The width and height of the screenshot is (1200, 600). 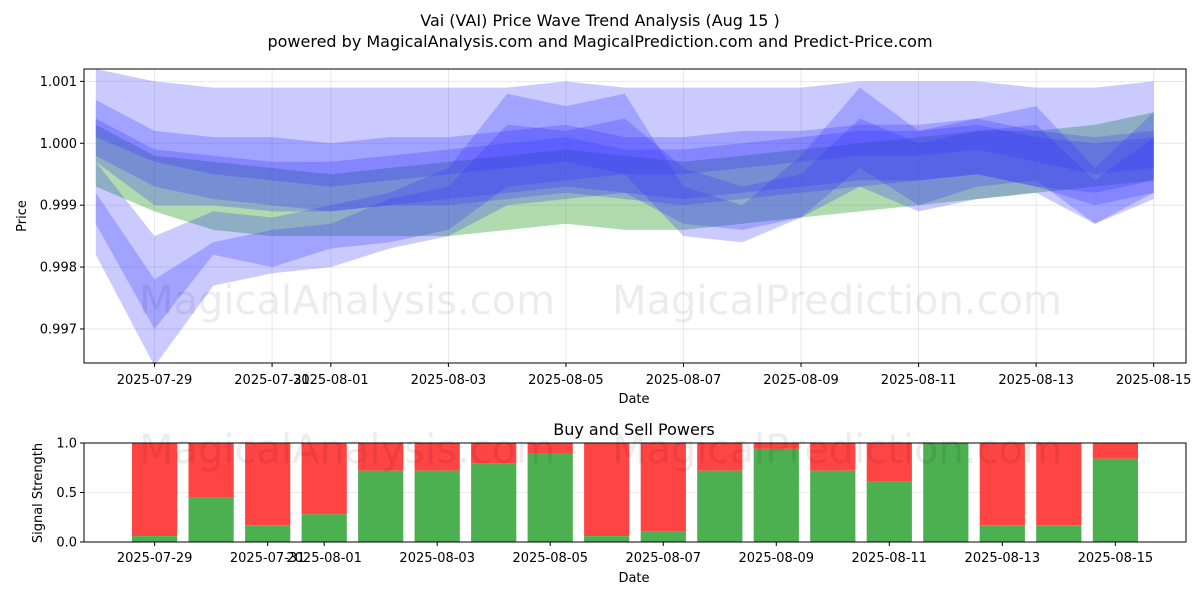 What do you see at coordinates (1154, 380) in the screenshot?
I see `price-x-tick-label: 2025-08-15` at bounding box center [1154, 380].